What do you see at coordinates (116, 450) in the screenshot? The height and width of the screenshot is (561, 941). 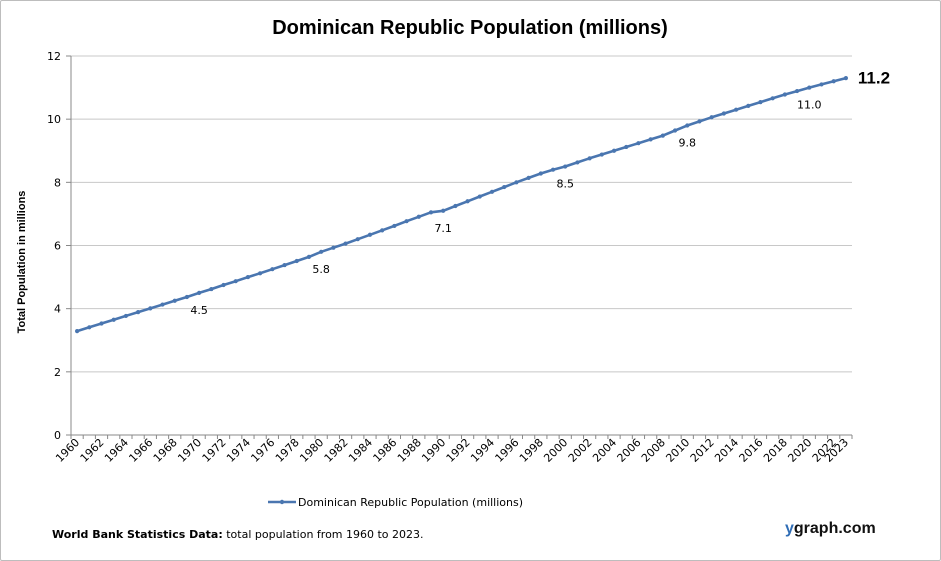 I see `x-tick-label: 1964` at bounding box center [116, 450].